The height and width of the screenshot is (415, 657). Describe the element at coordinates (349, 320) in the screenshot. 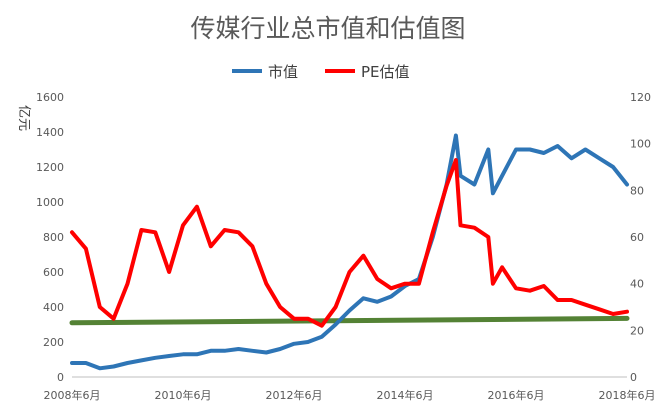

I see `series-reference-line` at that location.